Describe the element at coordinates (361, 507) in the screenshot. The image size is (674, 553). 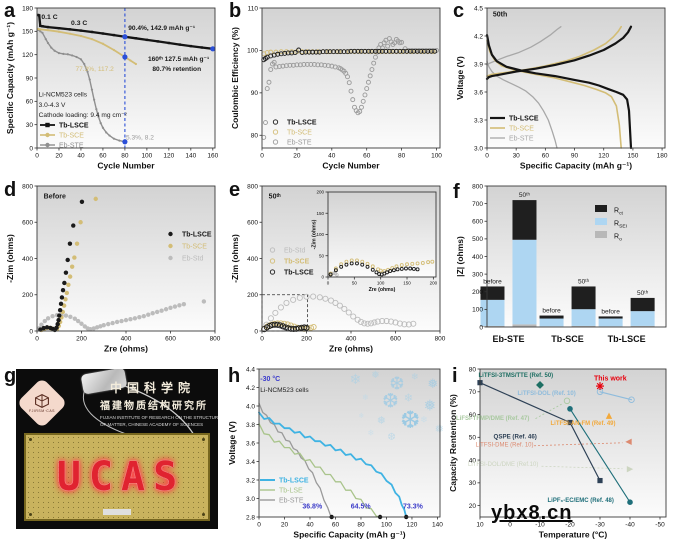
I see `svg-text: 64.5%` at that location.